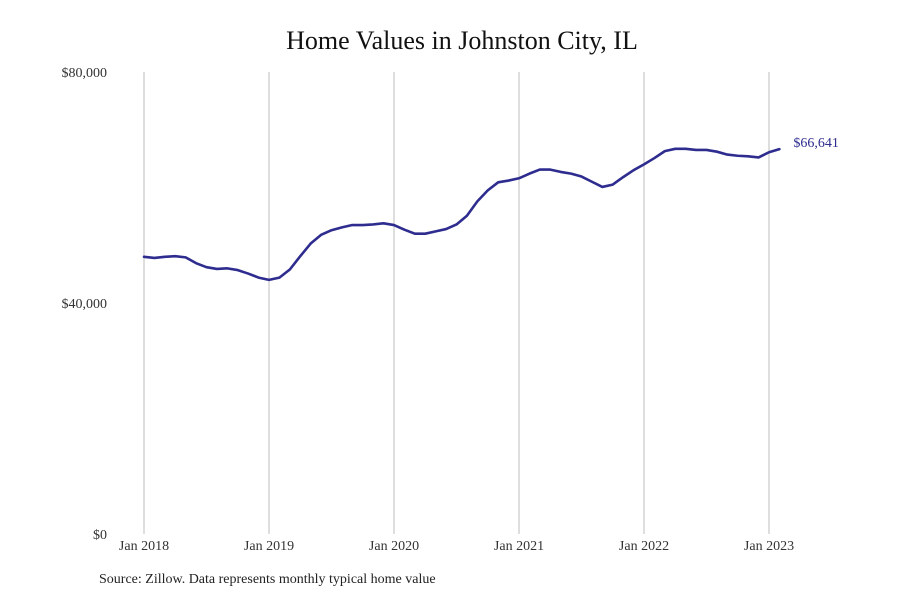  I want to click on data-labels: $66,641, so click(816, 143).